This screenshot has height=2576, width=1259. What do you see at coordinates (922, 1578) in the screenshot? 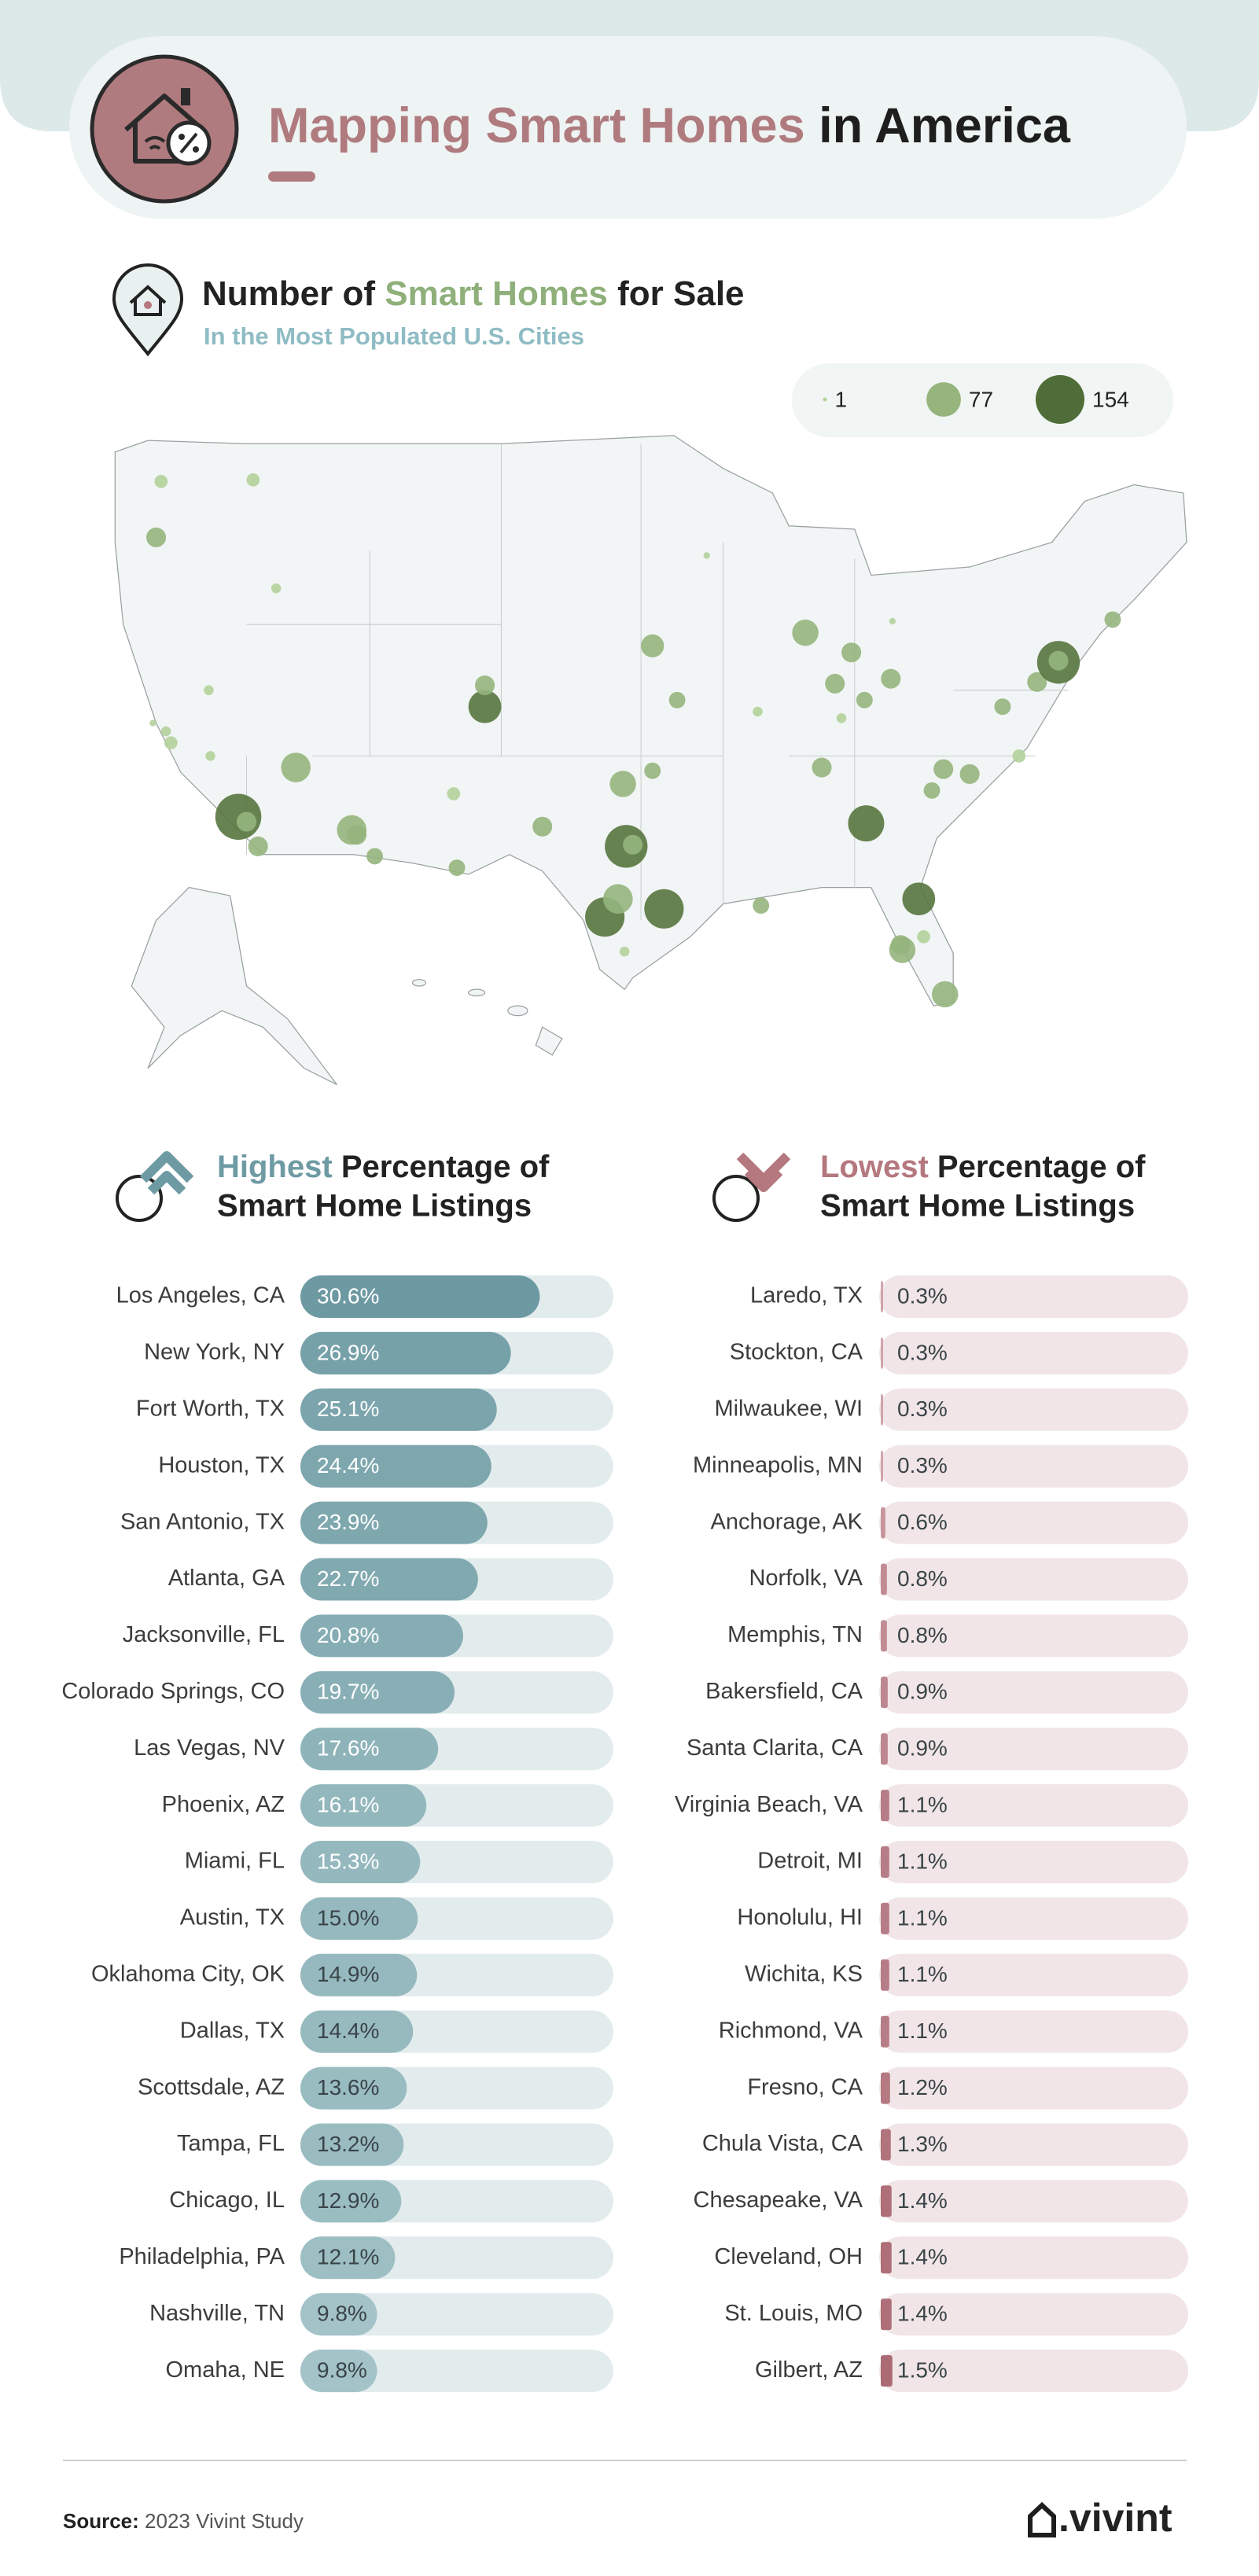
I see `value-label: 0.8%` at bounding box center [922, 1578].